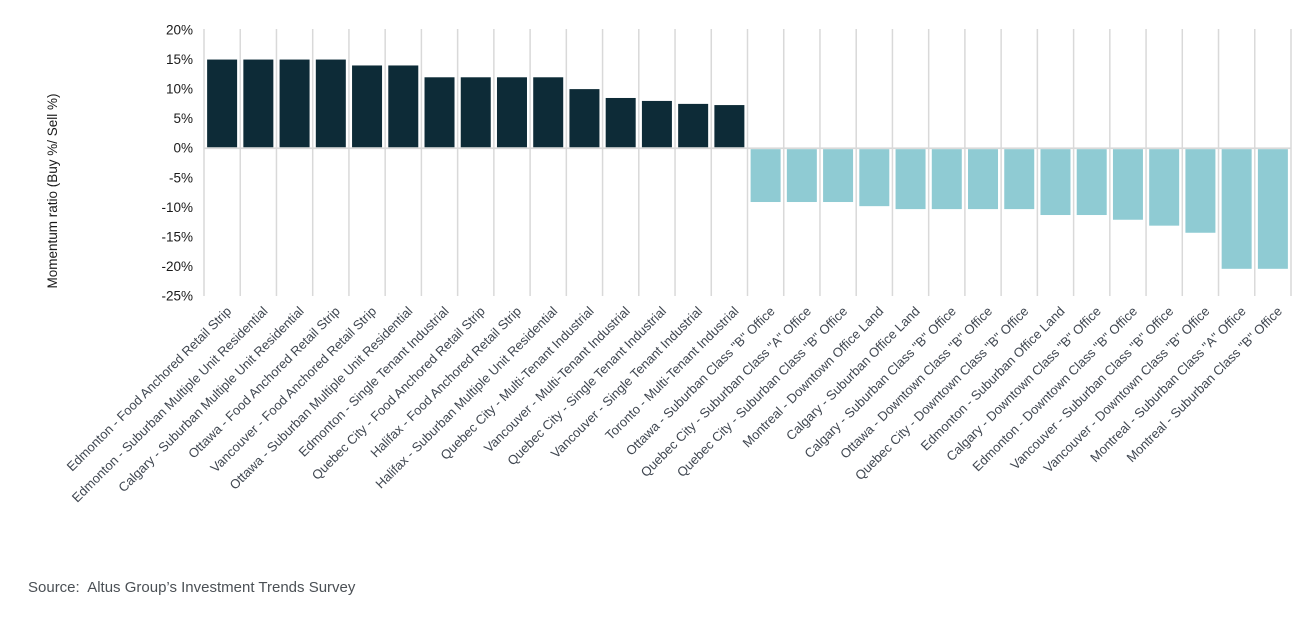 This screenshot has height=627, width=1303. I want to click on y-tick-label: 15%, so click(179, 59).